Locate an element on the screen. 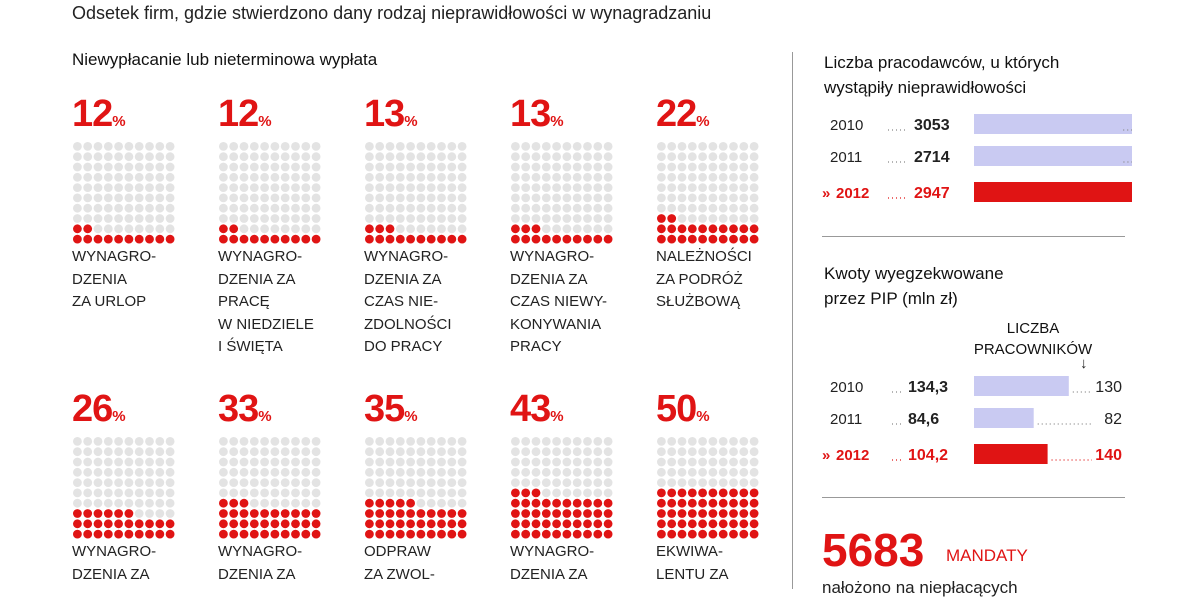 The width and height of the screenshot is (1200, 598). bar is located at coordinates (1004, 418).